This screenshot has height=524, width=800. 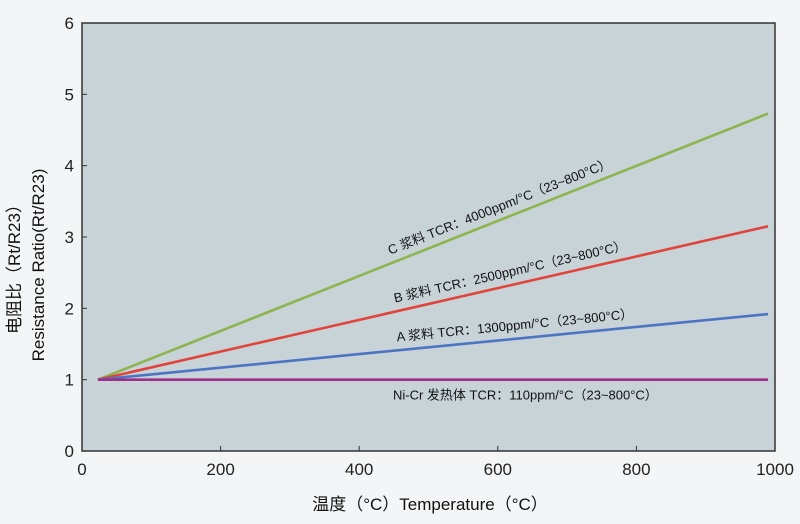 What do you see at coordinates (525, 395) in the screenshot?
I see `series-label-nicr: Ni-Cr 发热体 TCR：110ppm/°C（23~800°C）` at bounding box center [525, 395].